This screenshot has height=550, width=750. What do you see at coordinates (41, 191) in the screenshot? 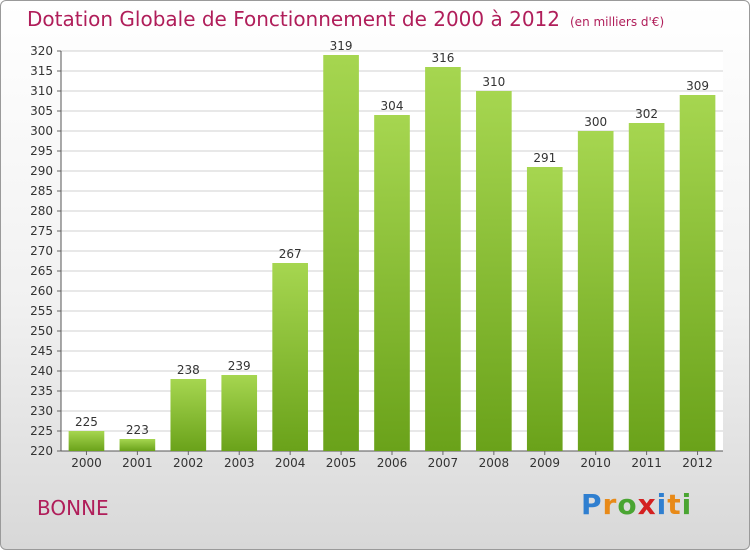
I see `y-tick-label: 285` at bounding box center [41, 191].